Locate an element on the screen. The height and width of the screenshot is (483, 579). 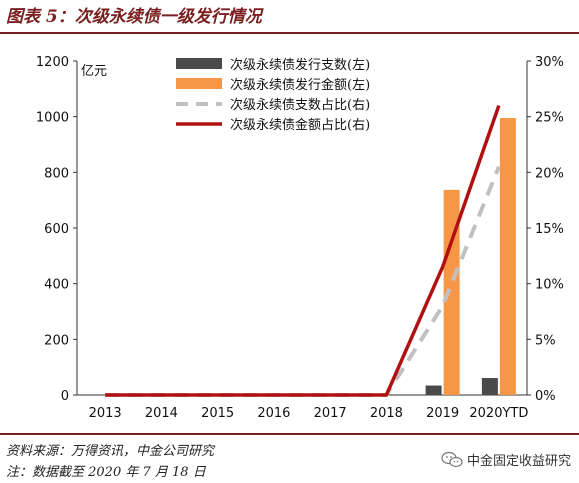
left-tick-label: 200 is located at coordinates (56, 340).